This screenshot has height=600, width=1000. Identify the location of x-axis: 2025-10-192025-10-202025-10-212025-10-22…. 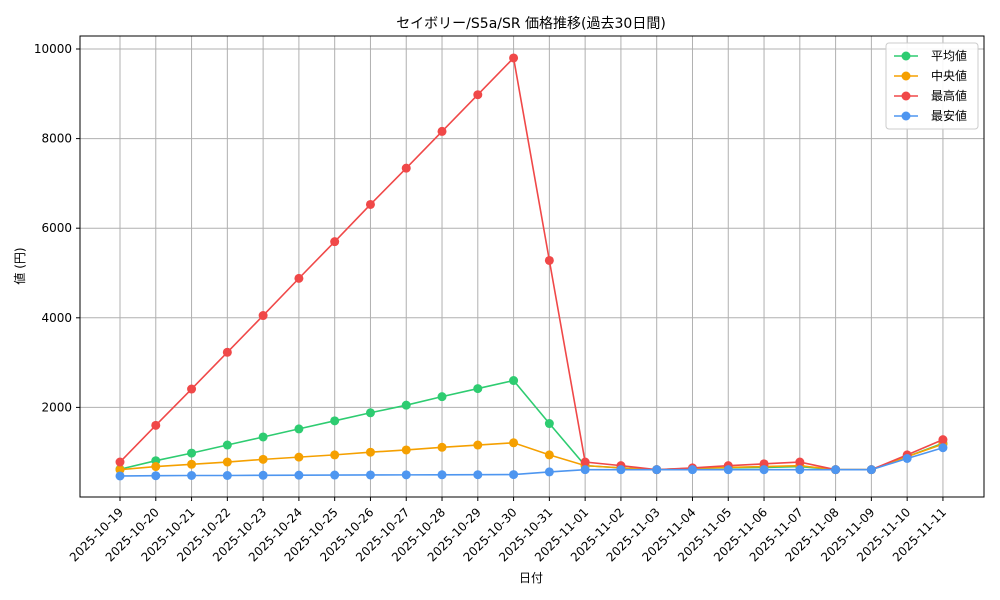
(508, 530).